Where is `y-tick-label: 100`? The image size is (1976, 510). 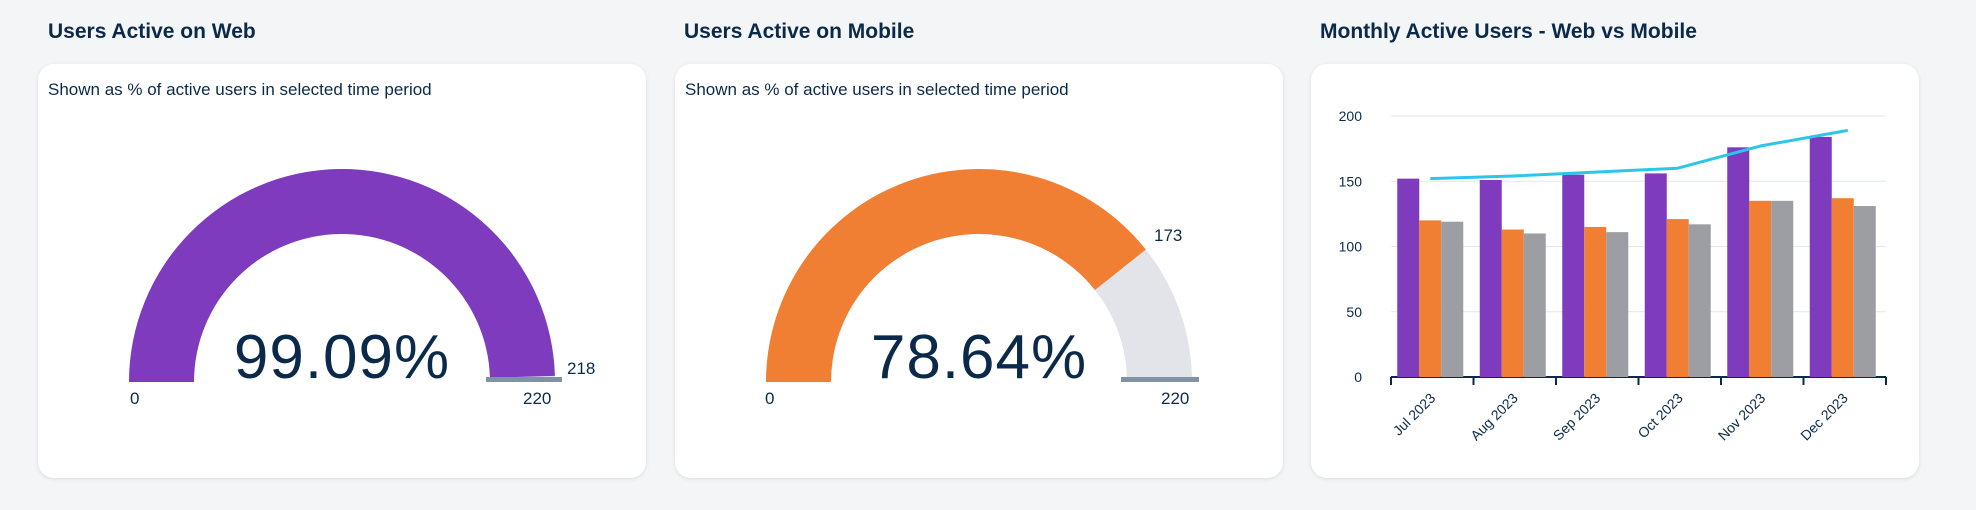 y-tick-label: 100 is located at coordinates (1351, 247).